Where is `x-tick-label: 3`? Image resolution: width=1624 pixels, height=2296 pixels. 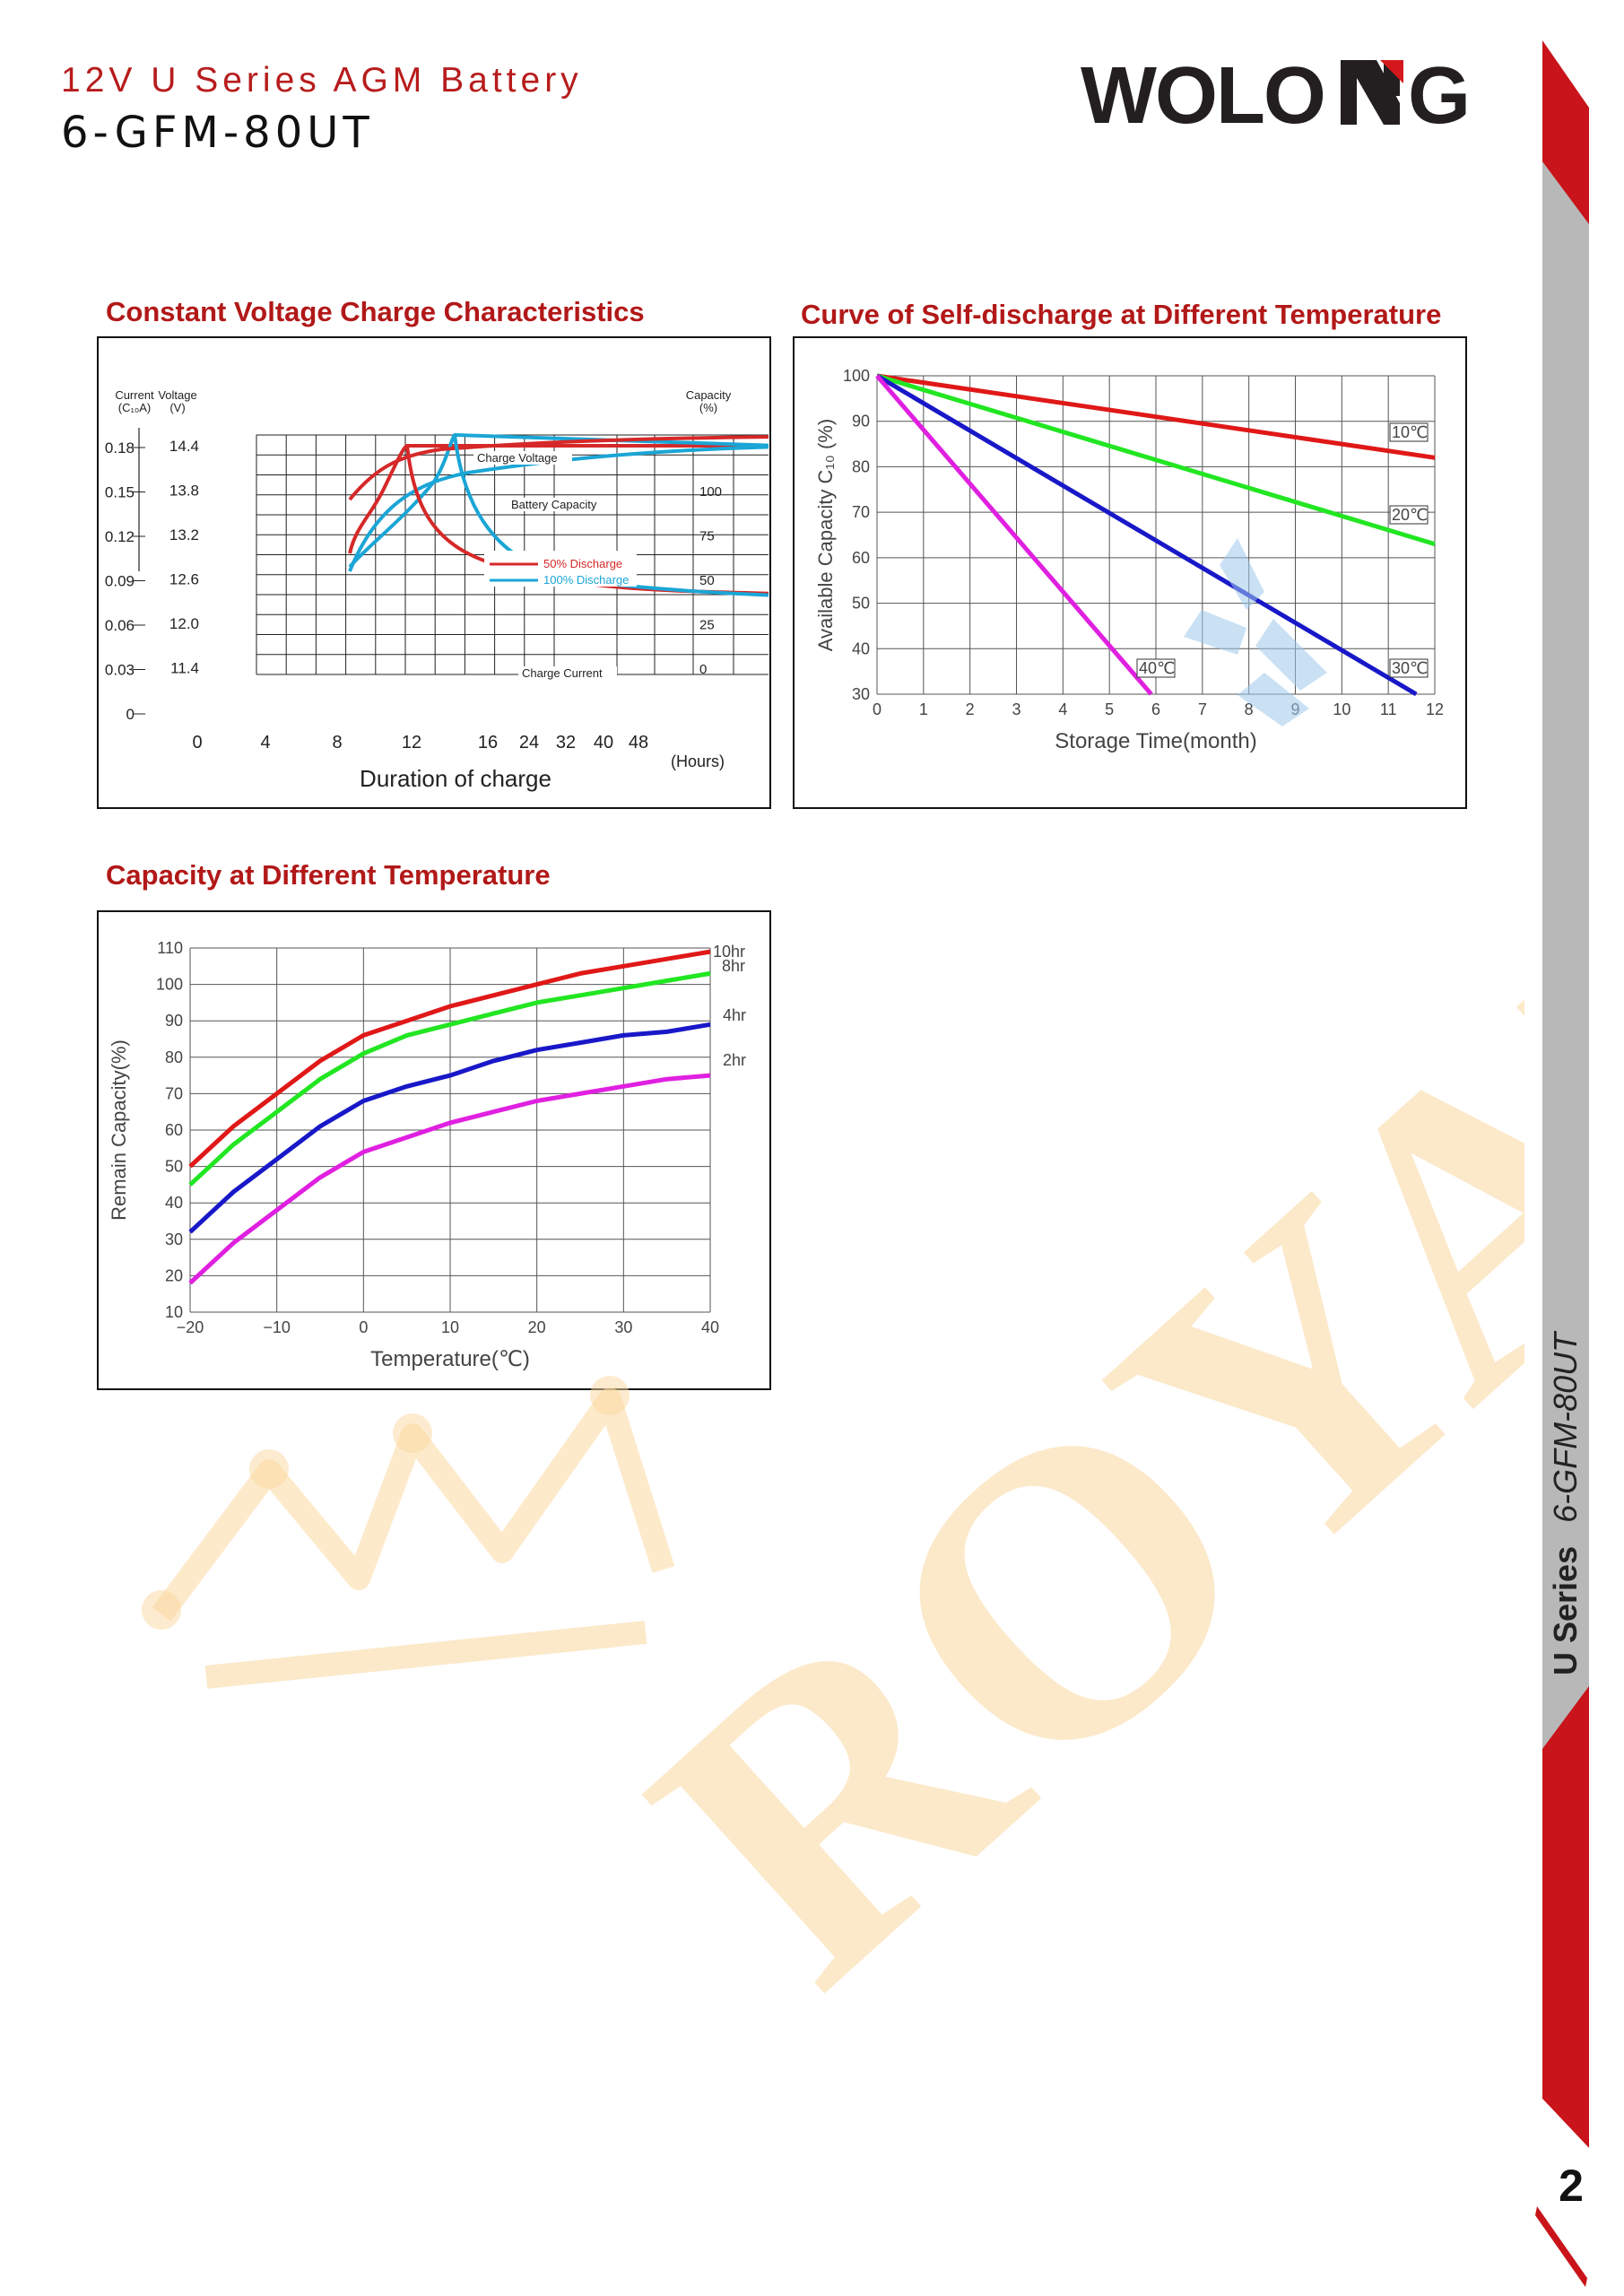
x-tick-label: 3 is located at coordinates (1016, 709).